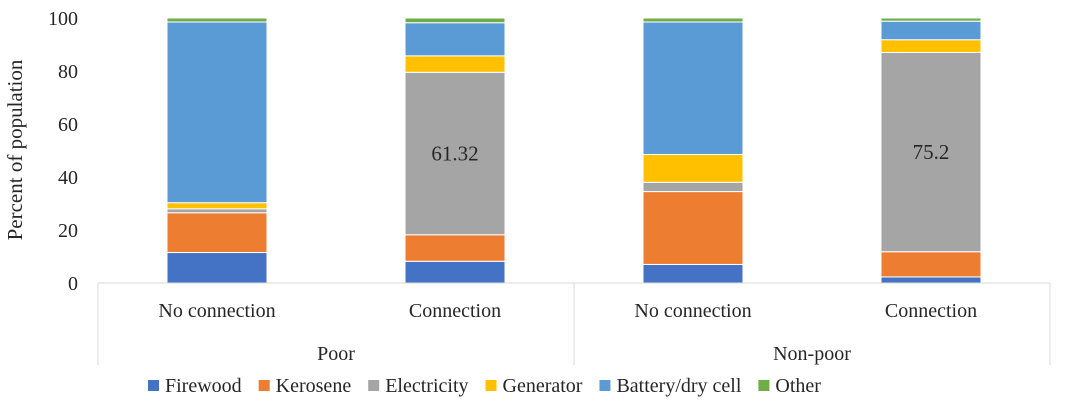 The width and height of the screenshot is (1077, 407). I want to click on legend-label: Firewood, so click(203, 386).